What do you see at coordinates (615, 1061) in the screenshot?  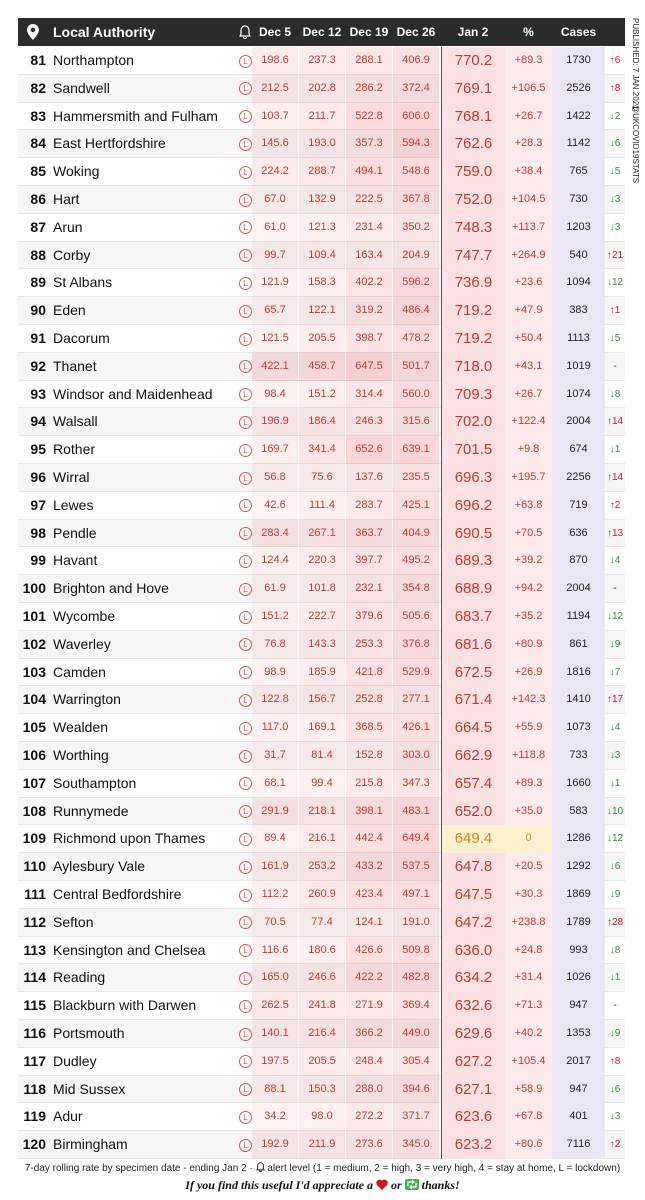 I see `rank-change: ↑8` at bounding box center [615, 1061].